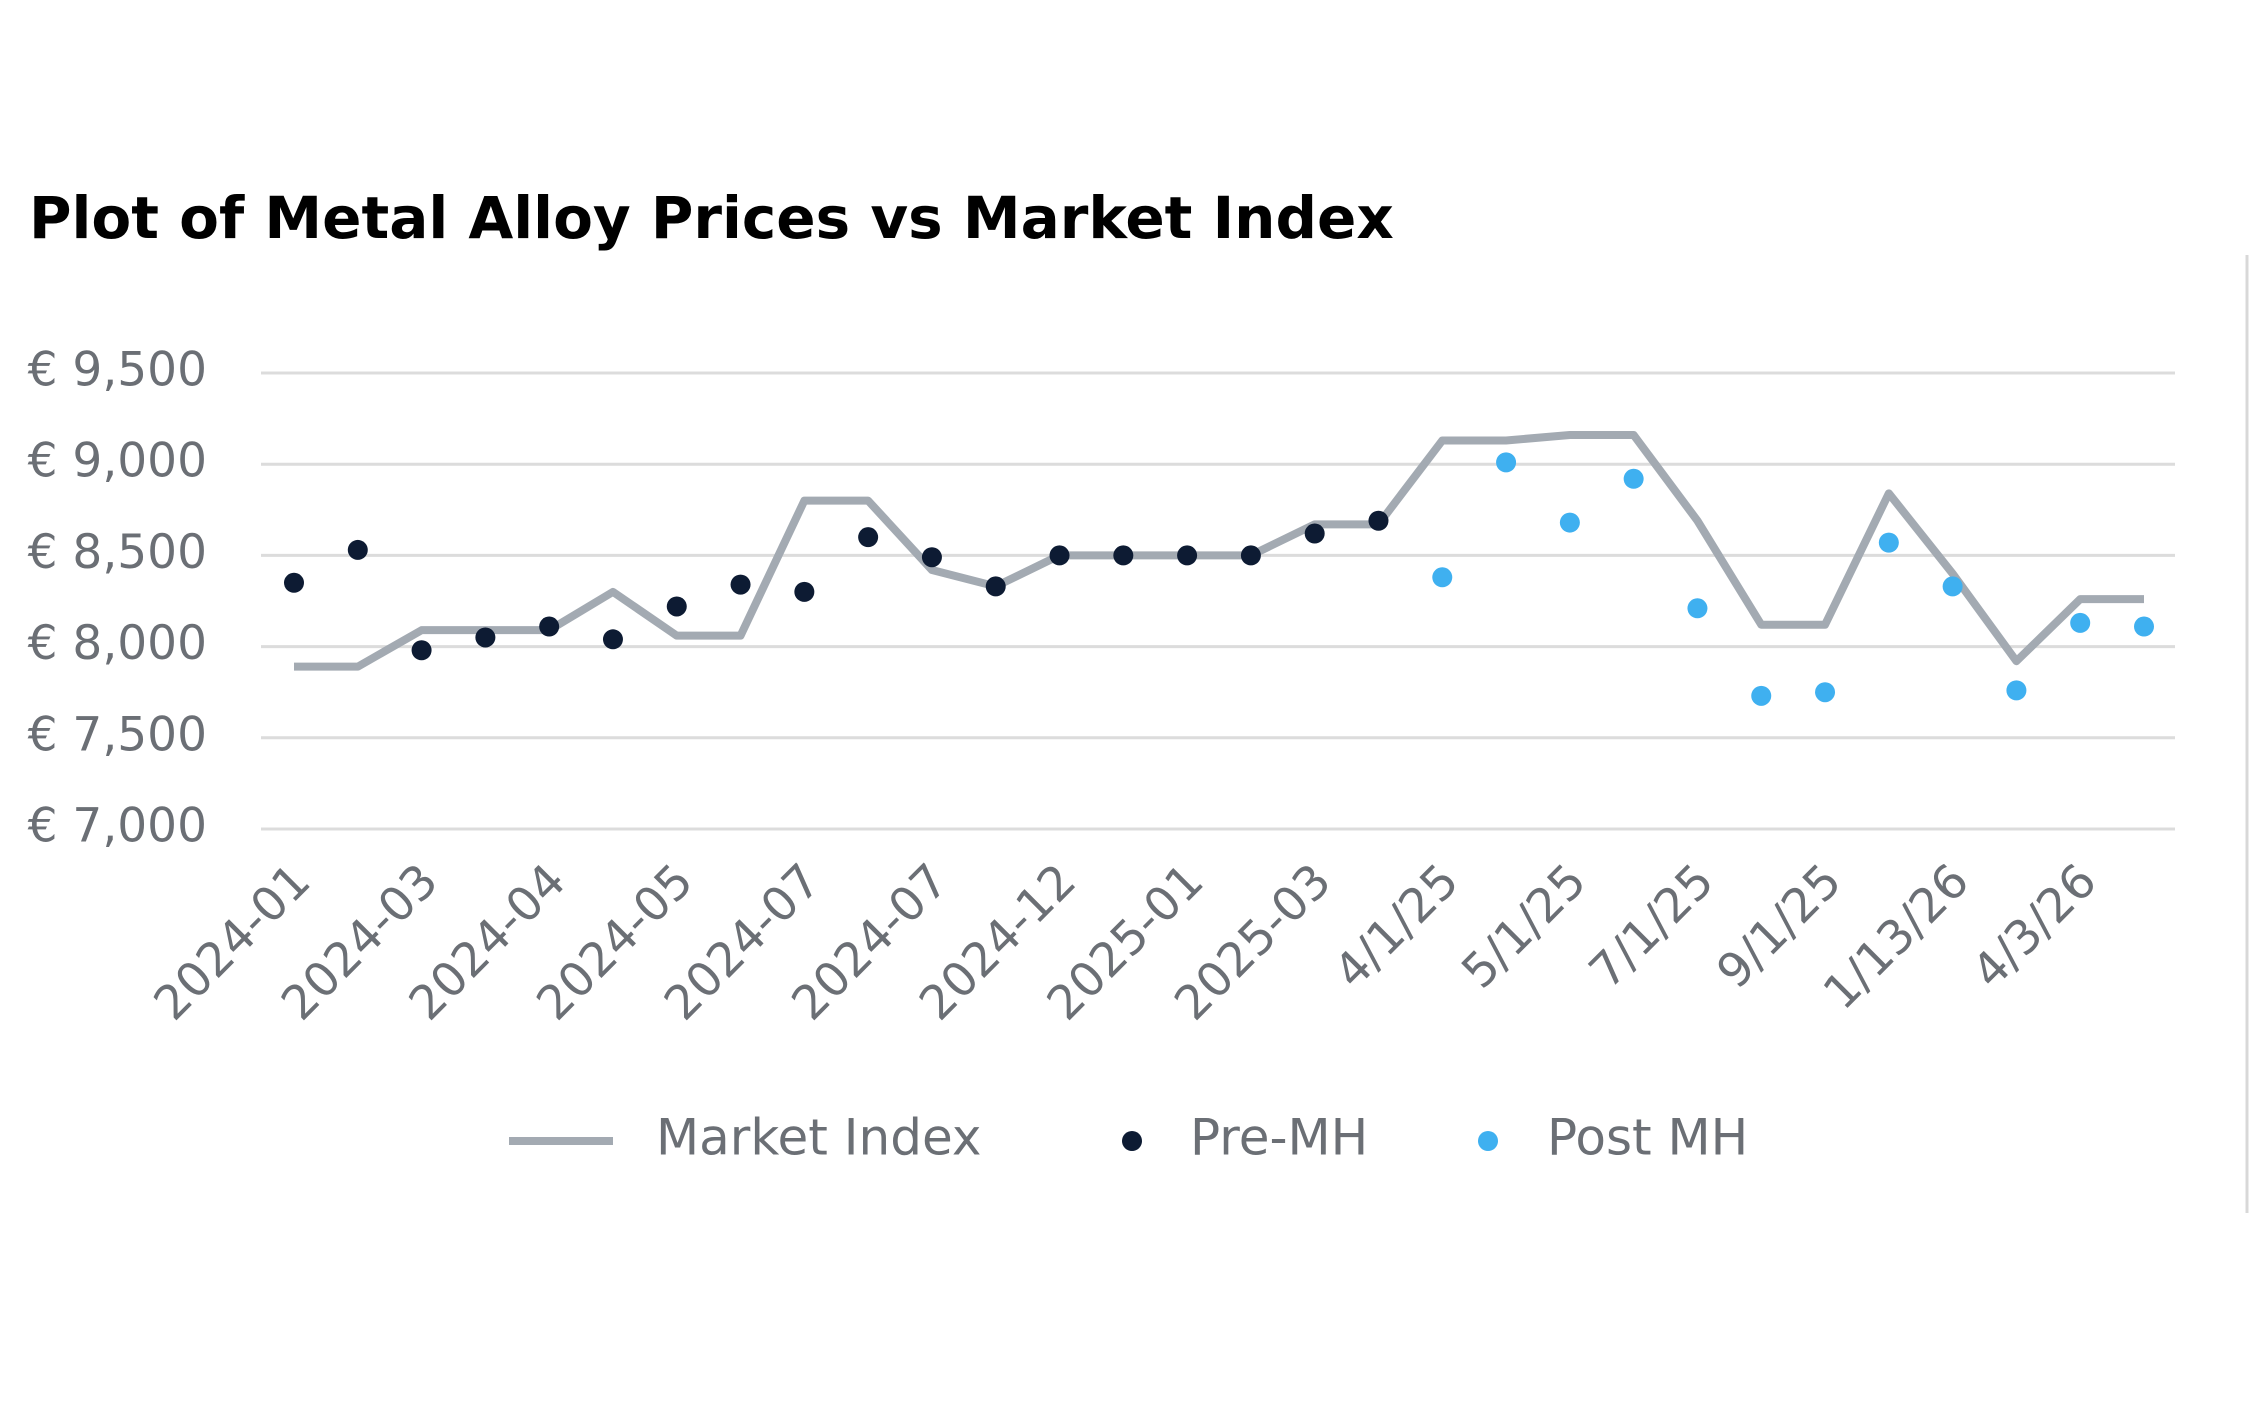  Describe the element at coordinates (1647, 1138) in the screenshot. I see `legend-label: Post MH` at that location.